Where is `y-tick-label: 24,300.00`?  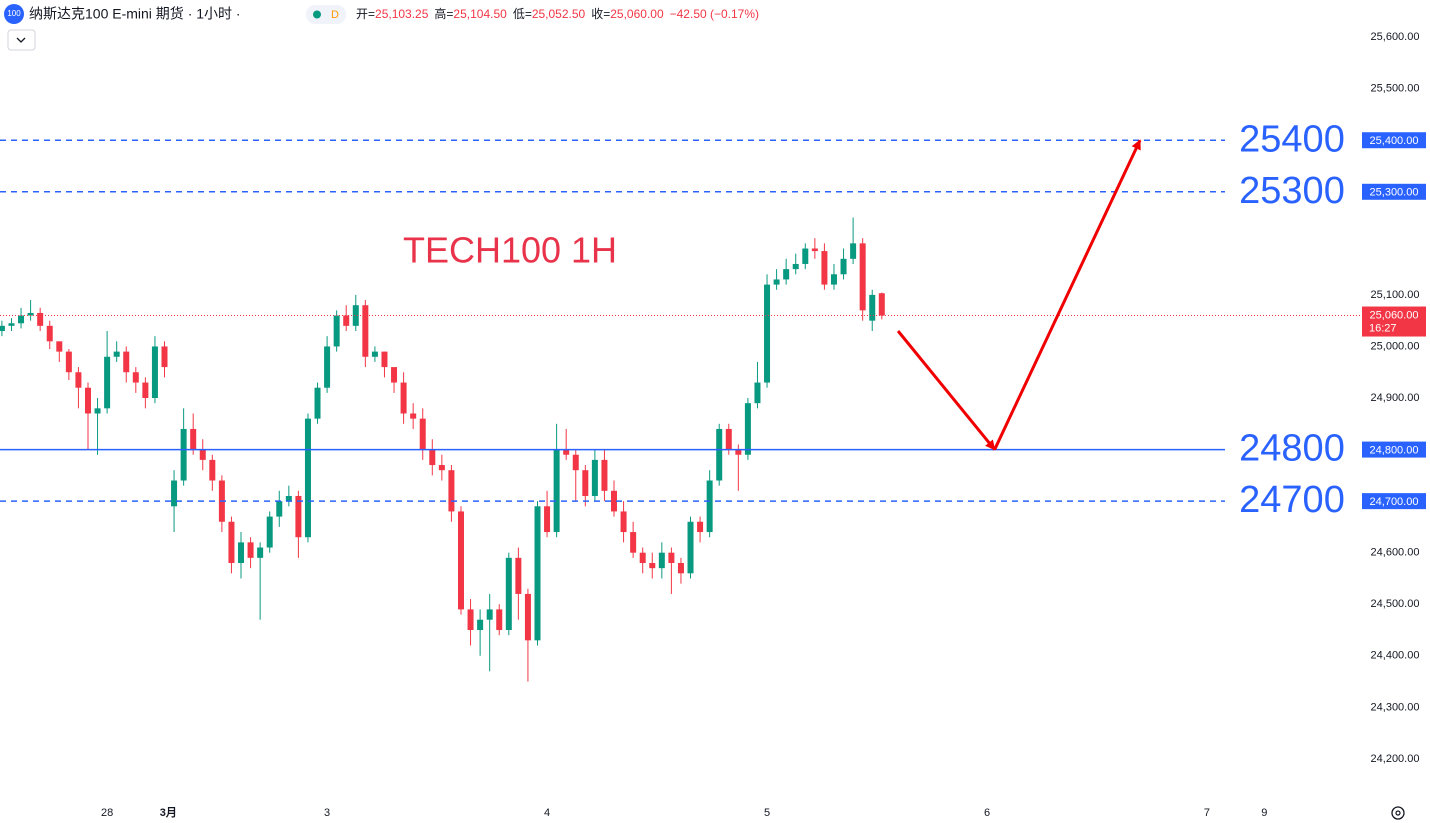
y-tick-label: 24,300.00 is located at coordinates (1395, 707).